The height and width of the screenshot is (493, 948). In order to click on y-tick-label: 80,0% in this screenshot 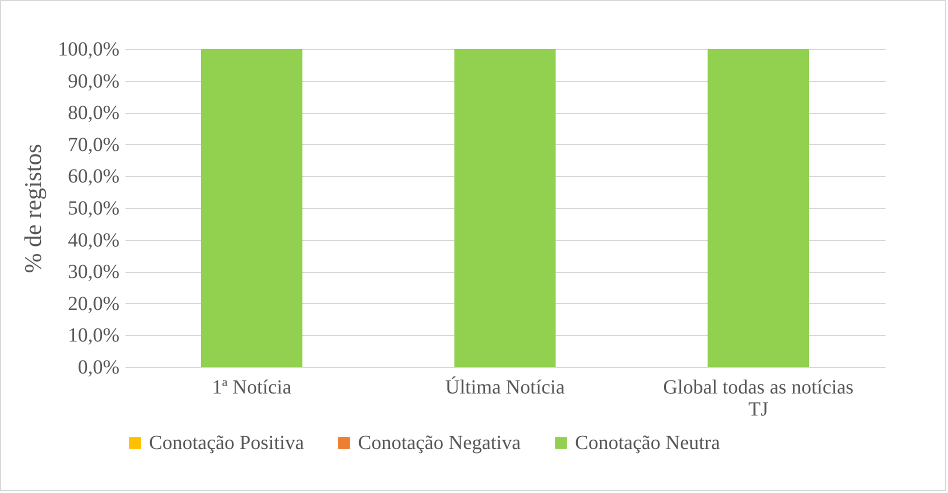, I will do `click(94, 113)`.